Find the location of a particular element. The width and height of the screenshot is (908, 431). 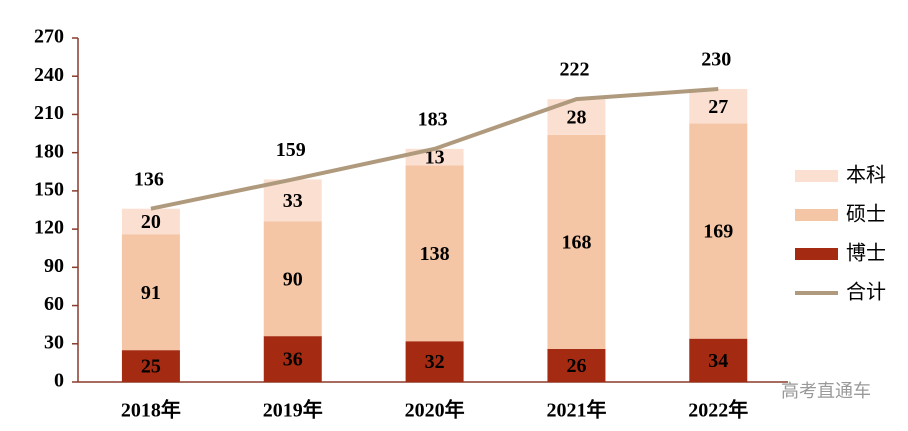

data-label: 36 is located at coordinates (293, 360).